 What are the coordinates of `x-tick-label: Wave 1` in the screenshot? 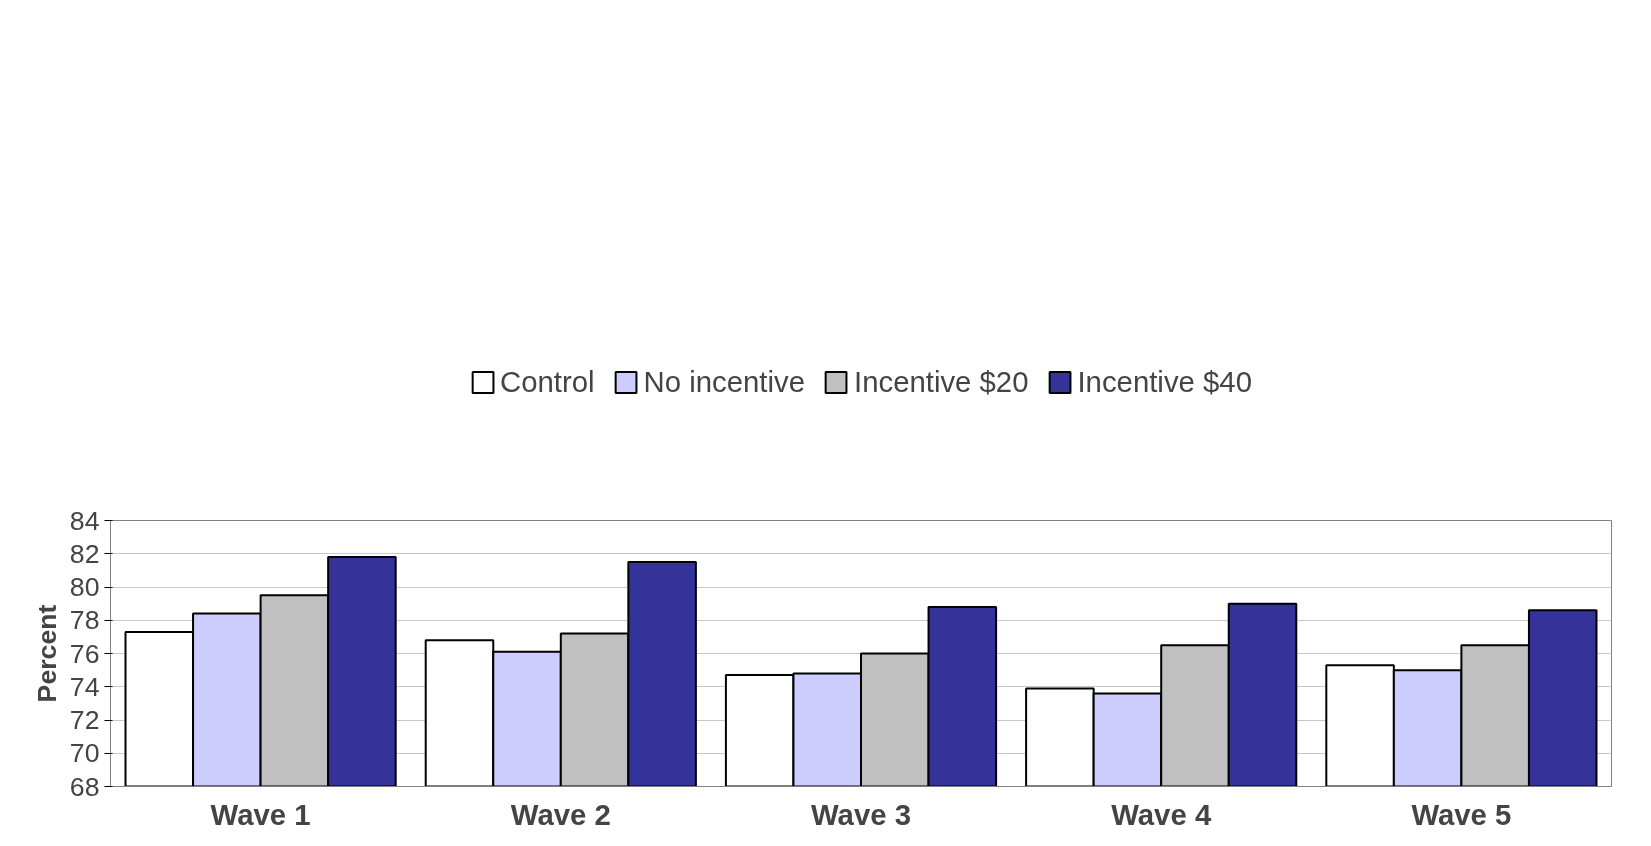 It's located at (260, 814).